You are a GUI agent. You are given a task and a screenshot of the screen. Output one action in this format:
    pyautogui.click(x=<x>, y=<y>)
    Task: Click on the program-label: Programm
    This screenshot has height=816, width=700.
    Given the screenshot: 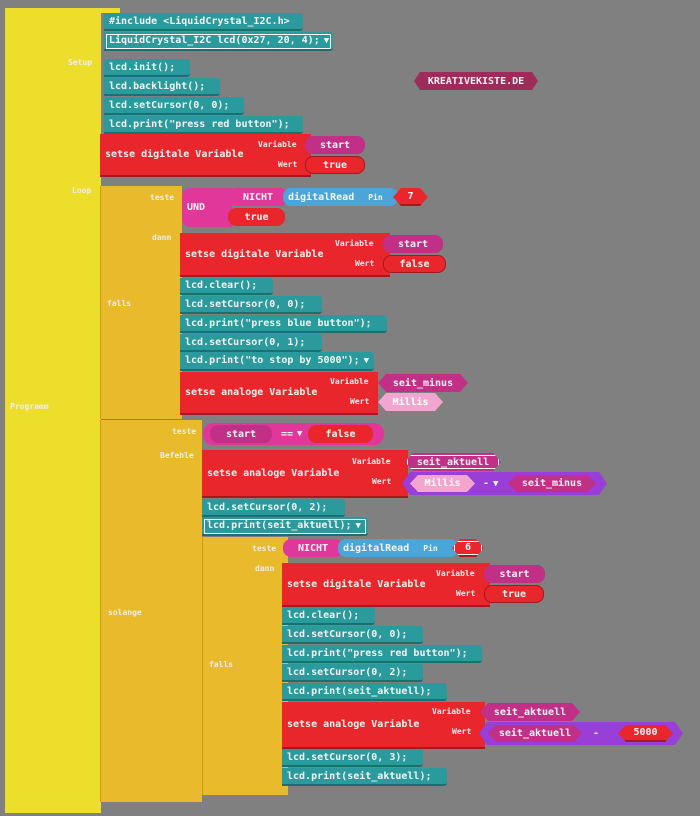 What is the action you would take?
    pyautogui.click(x=29, y=406)
    